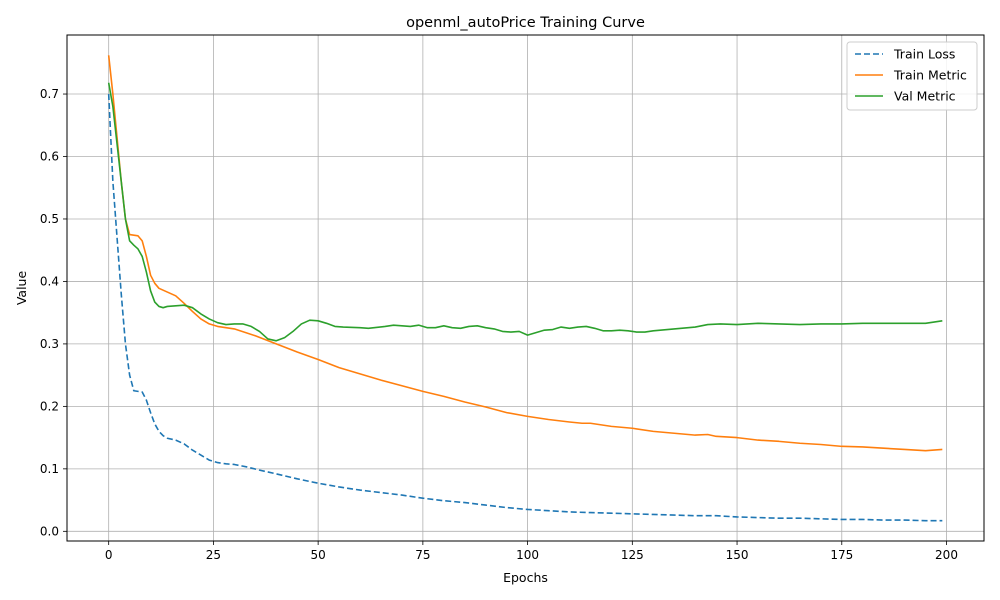 This screenshot has width=1000, height=600. I want to click on y-tick-label: 0.2, so click(49, 406).